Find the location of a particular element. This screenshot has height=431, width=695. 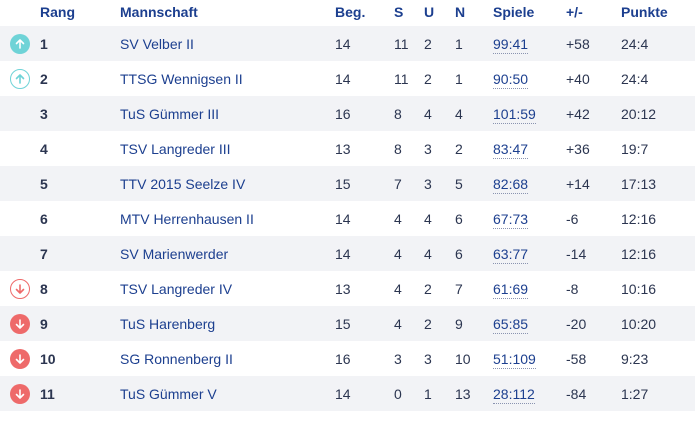

games-played: 16 is located at coordinates (343, 358).